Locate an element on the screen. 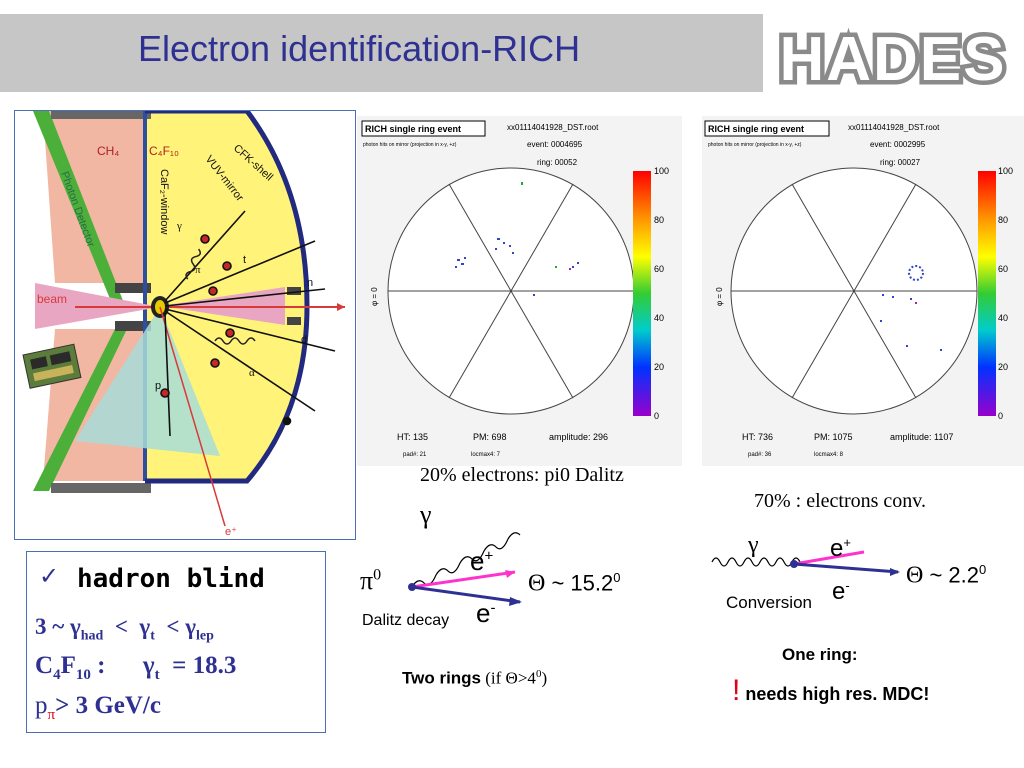  gamma-threshold-line: 3 ~ γhad < γt < γlep is located at coordinates (124, 629).